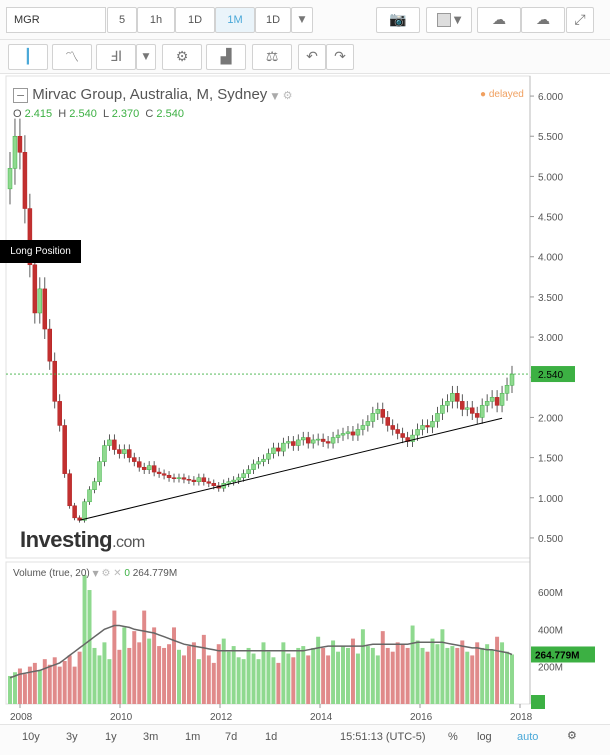 Image resolution: width=610 pixels, height=755 pixels. Describe the element at coordinates (272, 57) in the screenshot. I see `compare-scale-icon: ⚖` at that location.